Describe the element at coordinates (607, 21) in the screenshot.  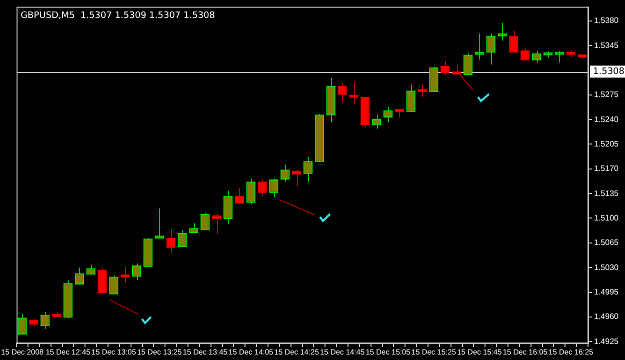
I see `y-tick-label: 1.5380` at that location.